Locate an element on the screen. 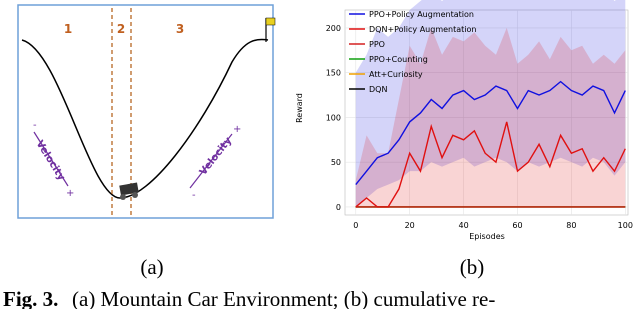 This screenshot has width=640, height=309. x-tick-label: 100 is located at coordinates (625, 225).